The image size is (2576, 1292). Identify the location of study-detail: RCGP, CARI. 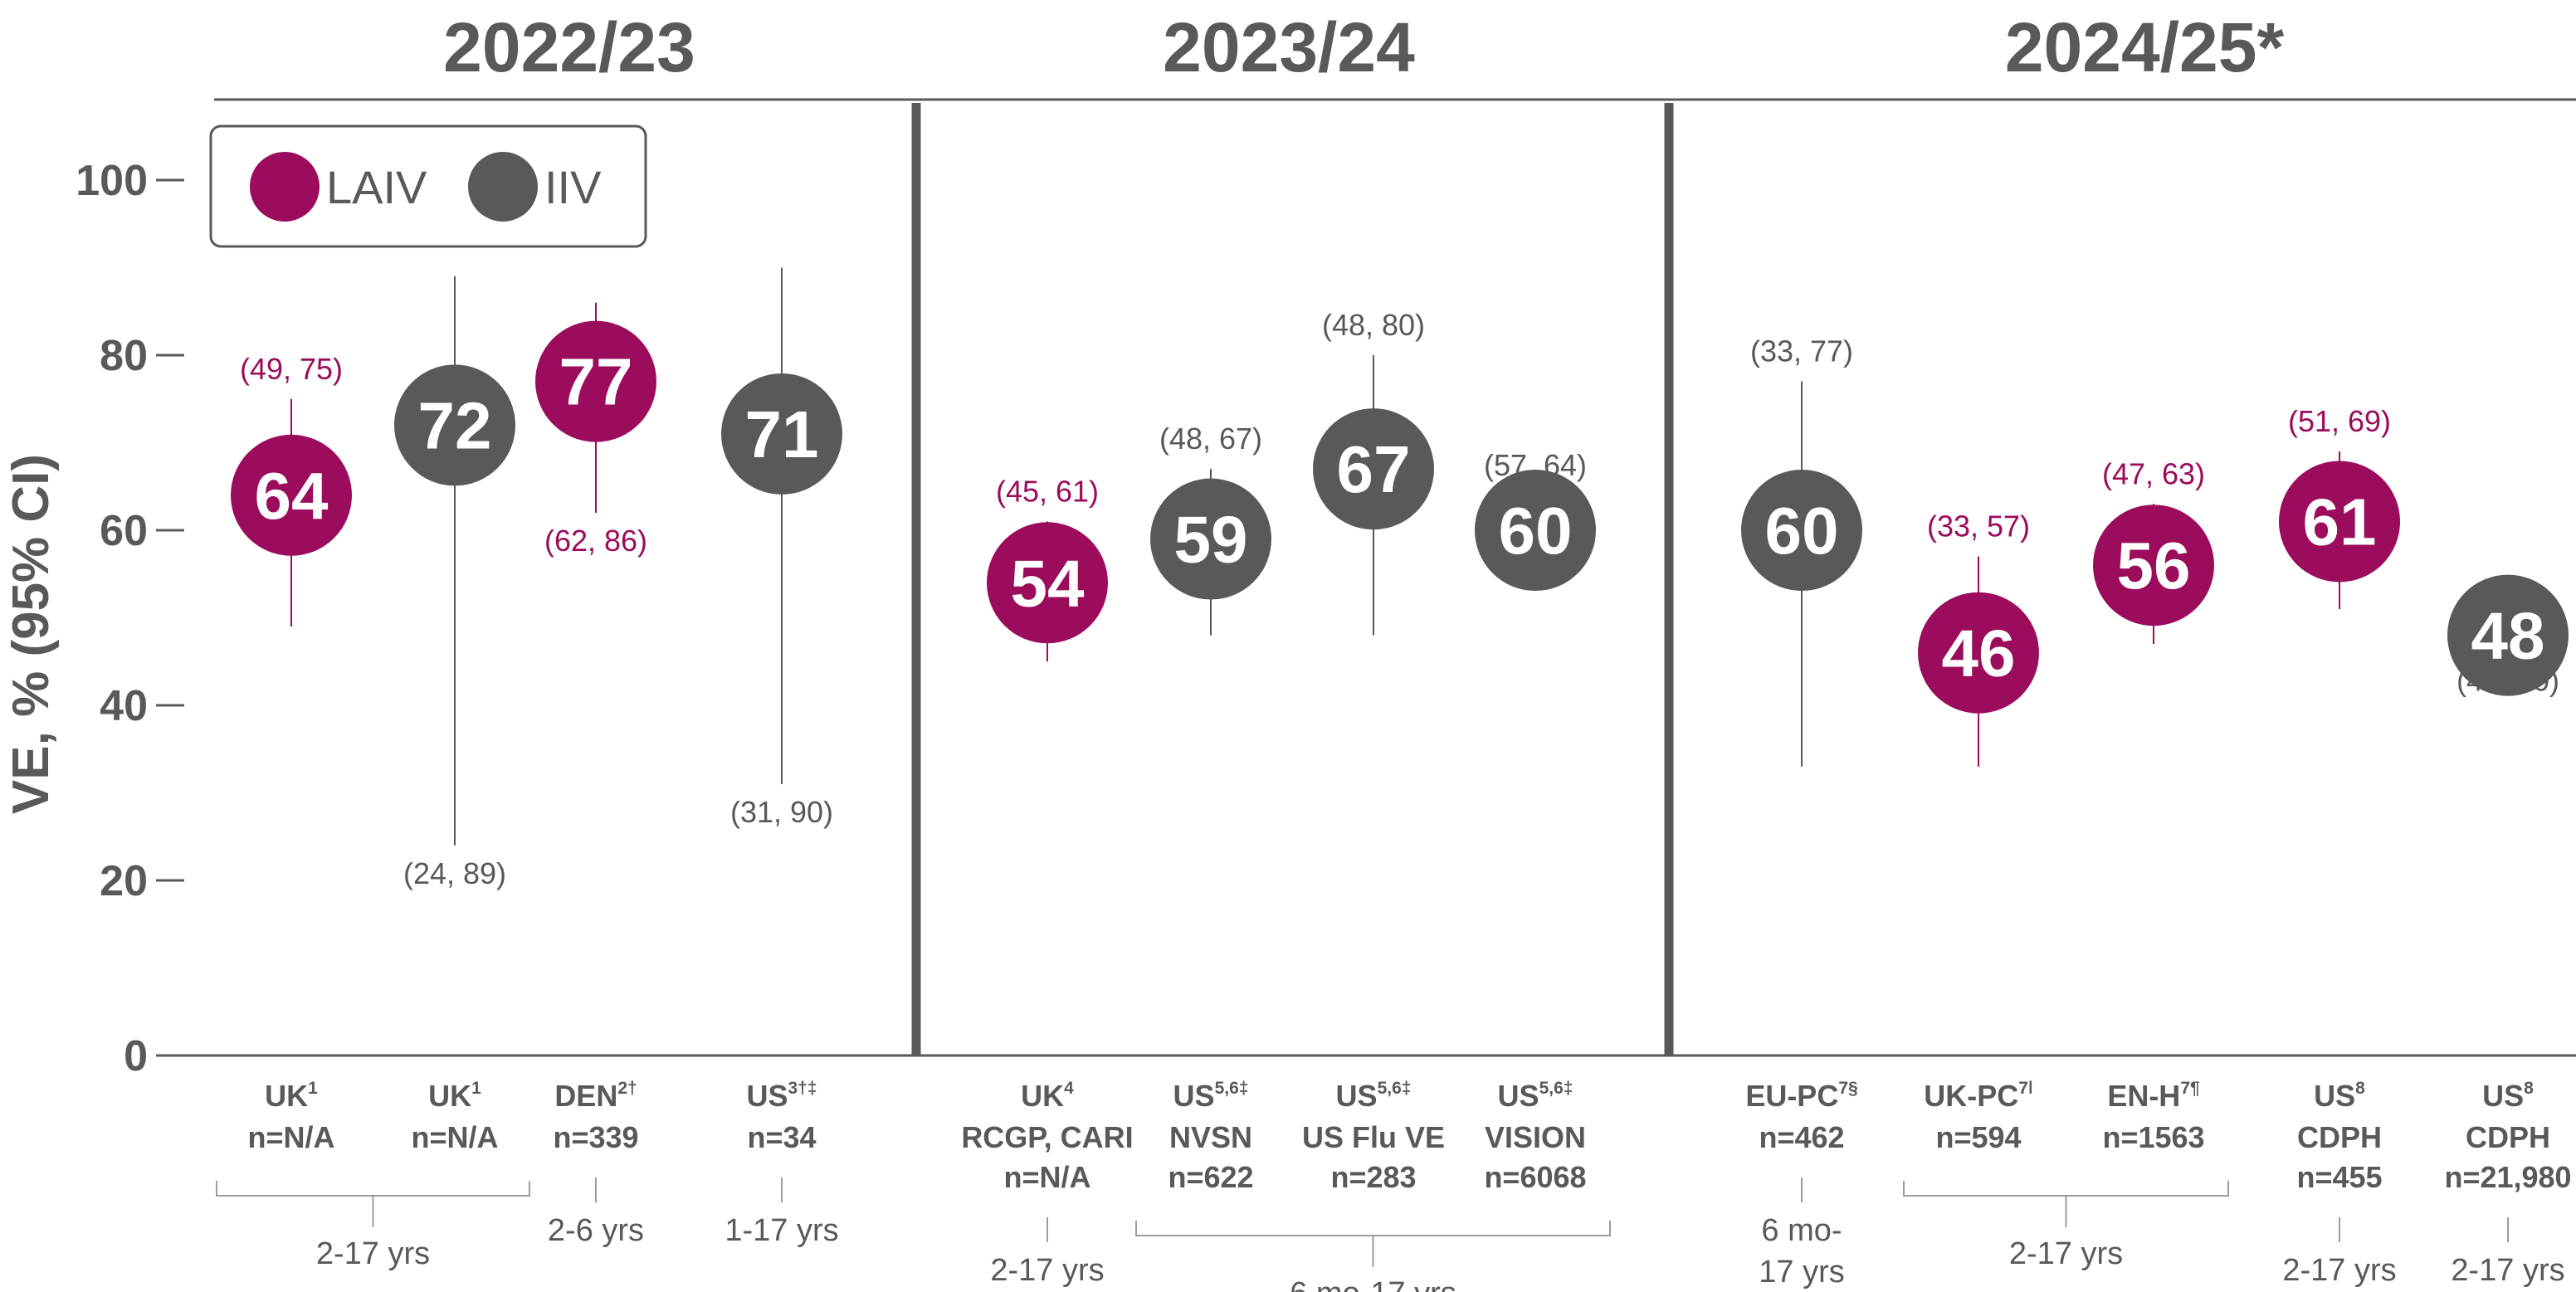
(1047, 1137).